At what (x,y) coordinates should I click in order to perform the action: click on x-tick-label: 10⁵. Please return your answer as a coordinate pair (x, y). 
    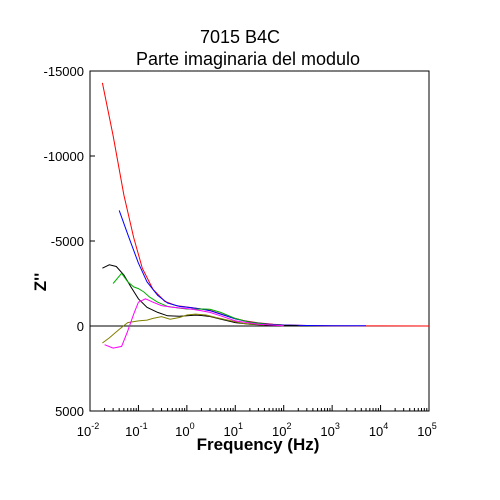
    Looking at the image, I should click on (426, 430).